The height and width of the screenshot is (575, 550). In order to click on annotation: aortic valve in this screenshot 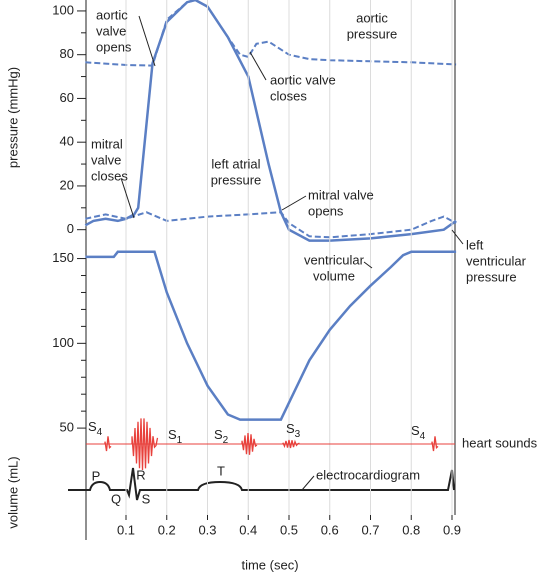, I will do `click(303, 79)`.